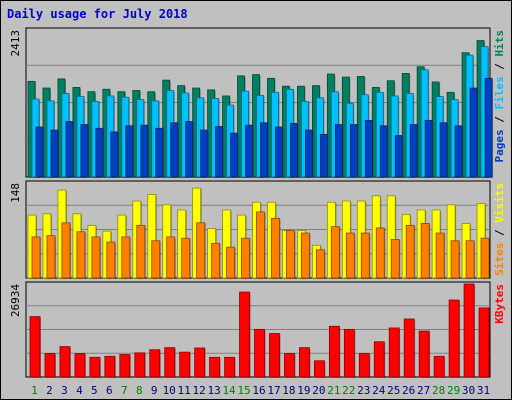  Describe the element at coordinates (423, 390) in the screenshot. I see `day-label: 27` at that location.